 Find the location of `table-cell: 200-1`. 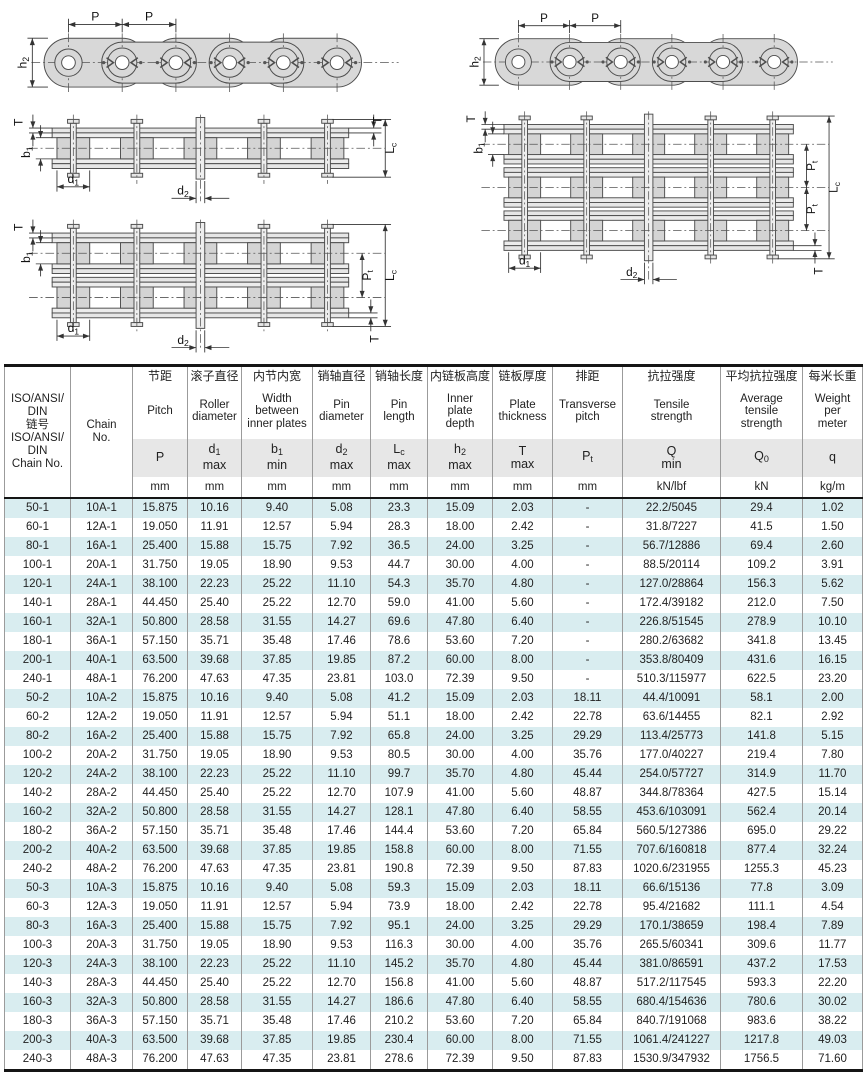

table-cell: 200-1 is located at coordinates (37, 660).